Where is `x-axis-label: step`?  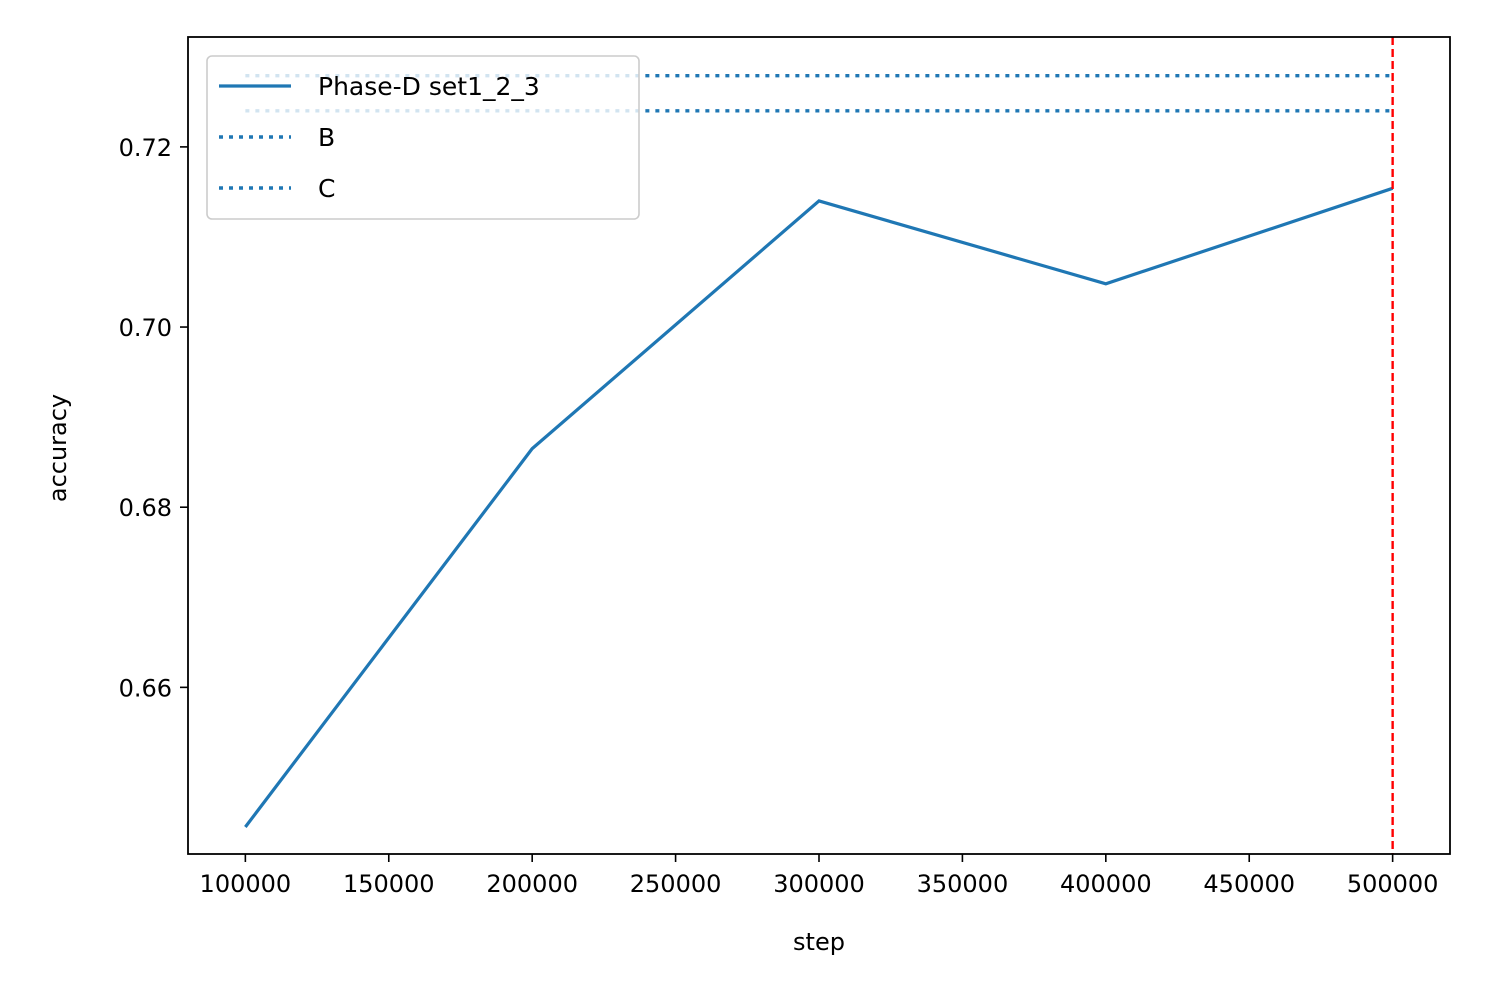
x-axis-label: step is located at coordinates (819, 942).